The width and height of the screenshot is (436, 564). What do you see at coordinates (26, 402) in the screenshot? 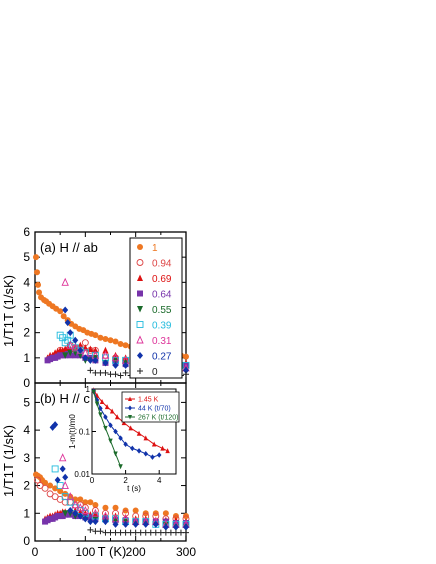
I see `panel-b-ytick-label: 5` at bounding box center [26, 402].